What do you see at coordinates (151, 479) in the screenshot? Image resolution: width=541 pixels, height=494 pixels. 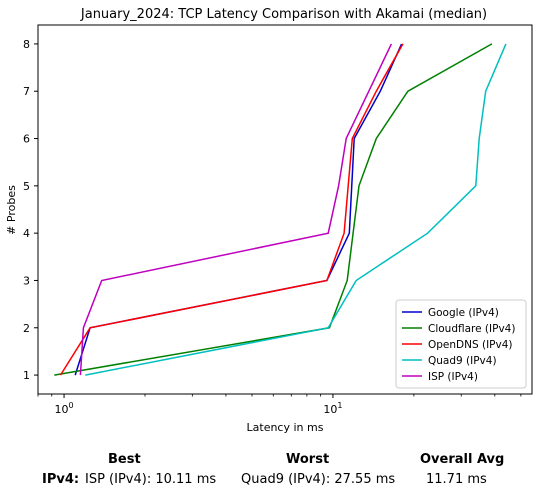 I see `stats-best-value: ISP (IPv4): 10.11 ms` at bounding box center [151, 479].